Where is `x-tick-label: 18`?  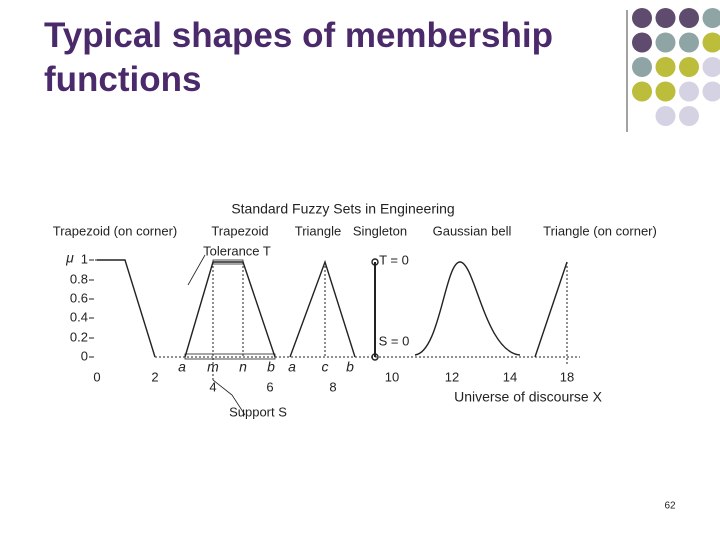
x-tick-label: 18 is located at coordinates (567, 376).